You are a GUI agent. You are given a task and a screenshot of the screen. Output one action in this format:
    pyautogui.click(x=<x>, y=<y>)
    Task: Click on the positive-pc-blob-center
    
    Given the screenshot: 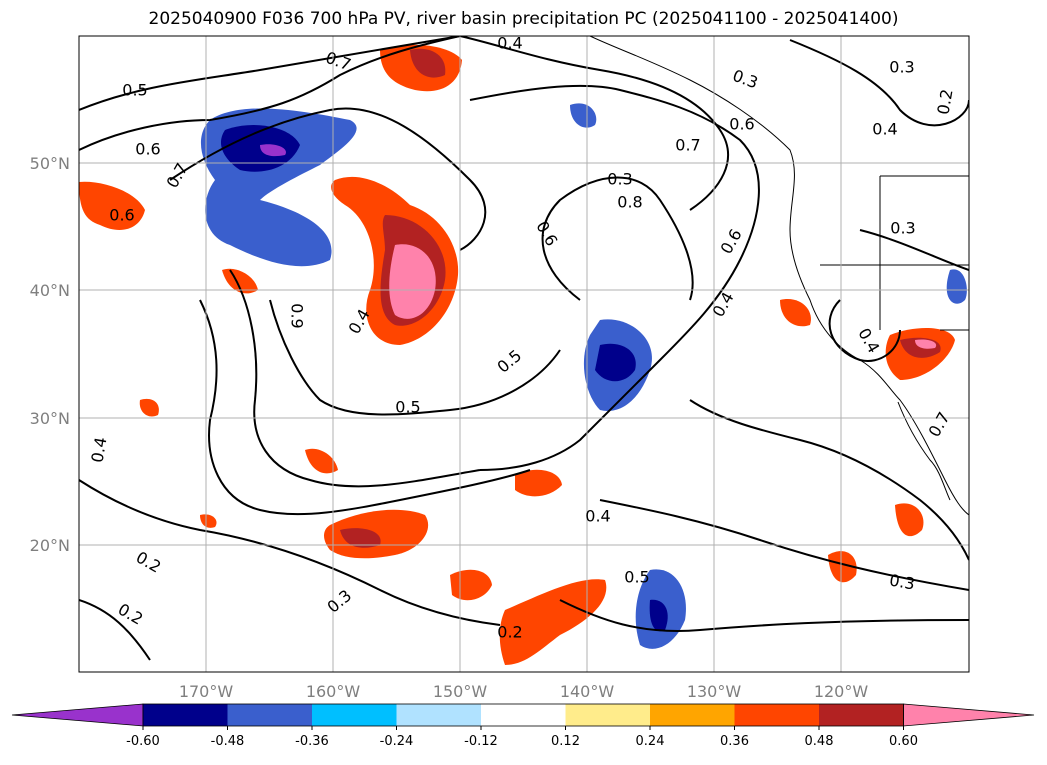 What is the action you would take?
    pyautogui.click(x=395, y=260)
    